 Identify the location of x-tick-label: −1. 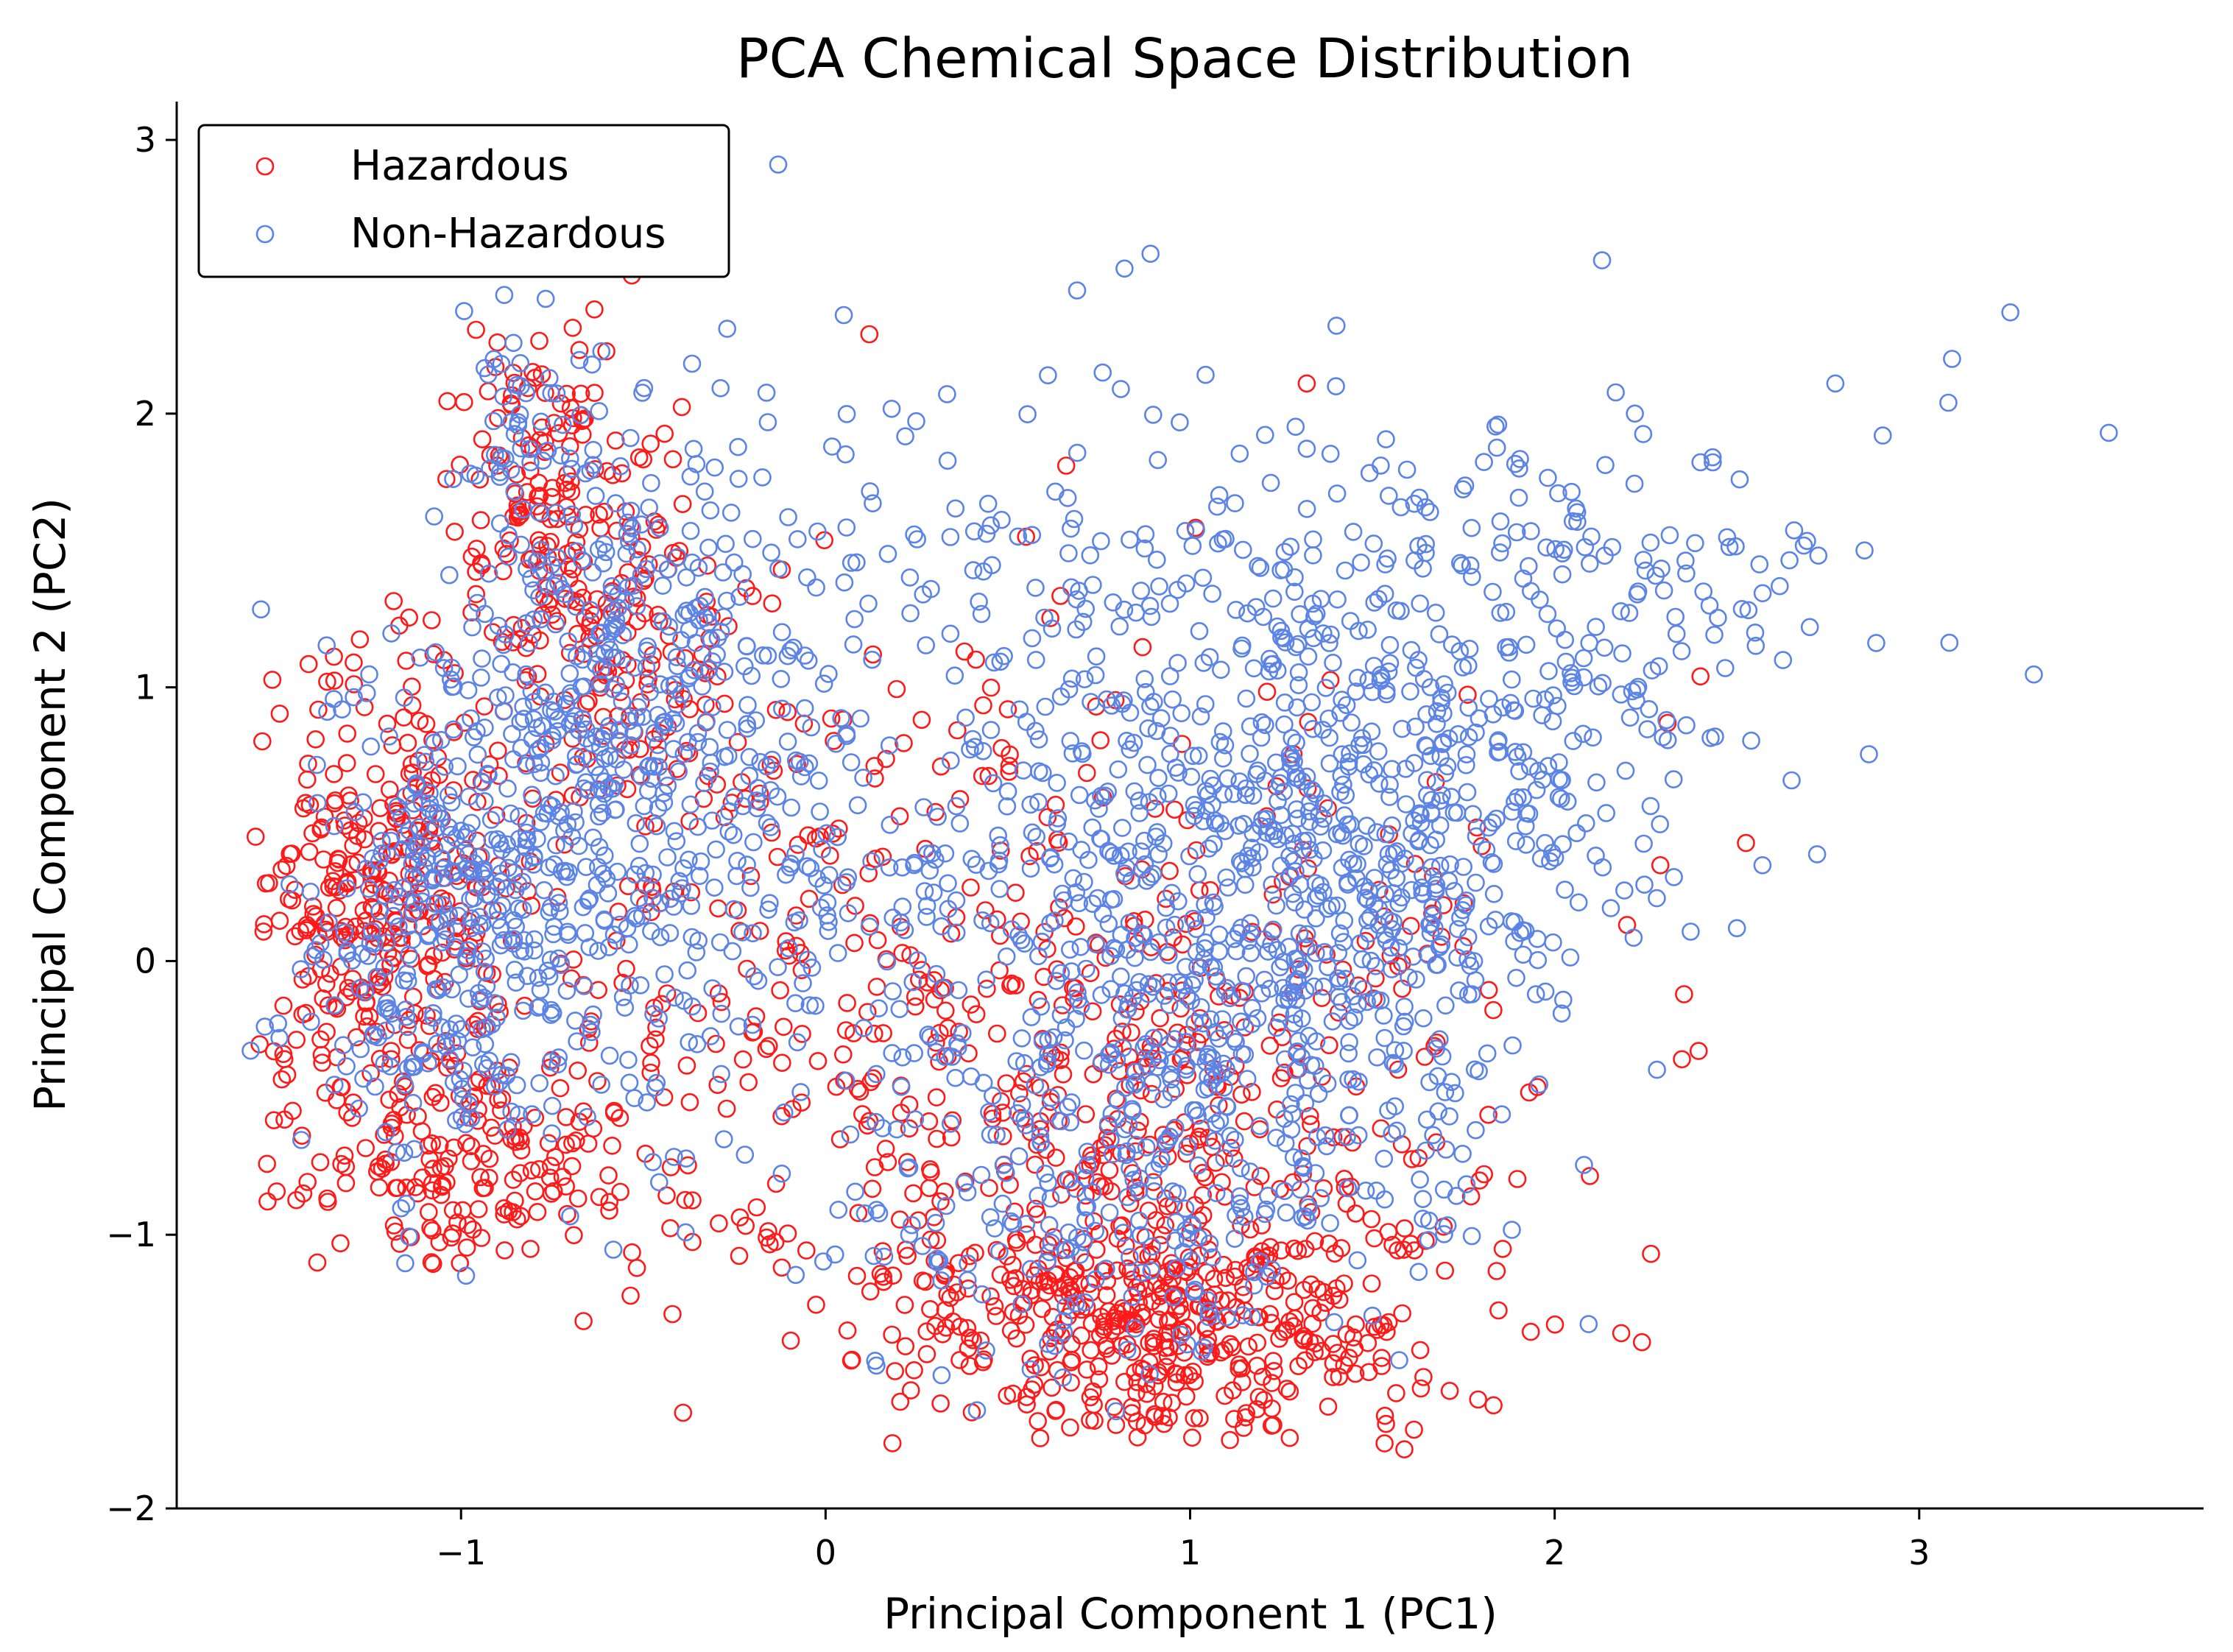
(461, 1552).